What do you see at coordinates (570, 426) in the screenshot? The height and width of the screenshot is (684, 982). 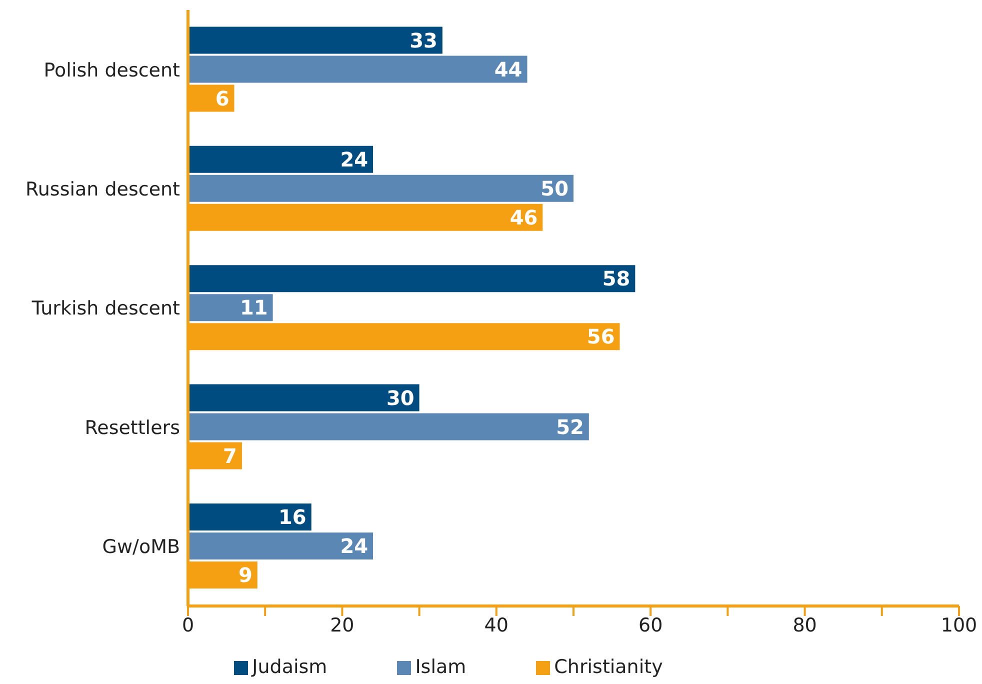 I see `data-label: 52` at bounding box center [570, 426].